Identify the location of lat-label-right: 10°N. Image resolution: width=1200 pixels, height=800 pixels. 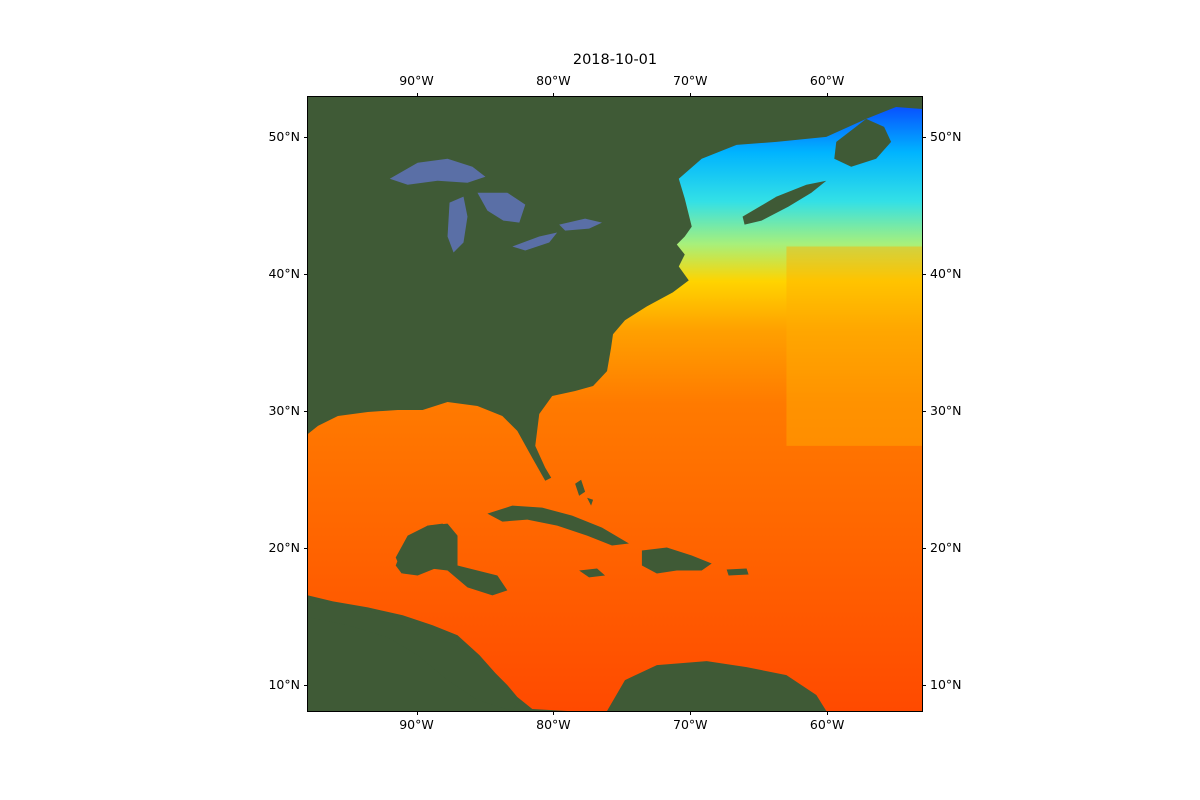
(946, 684).